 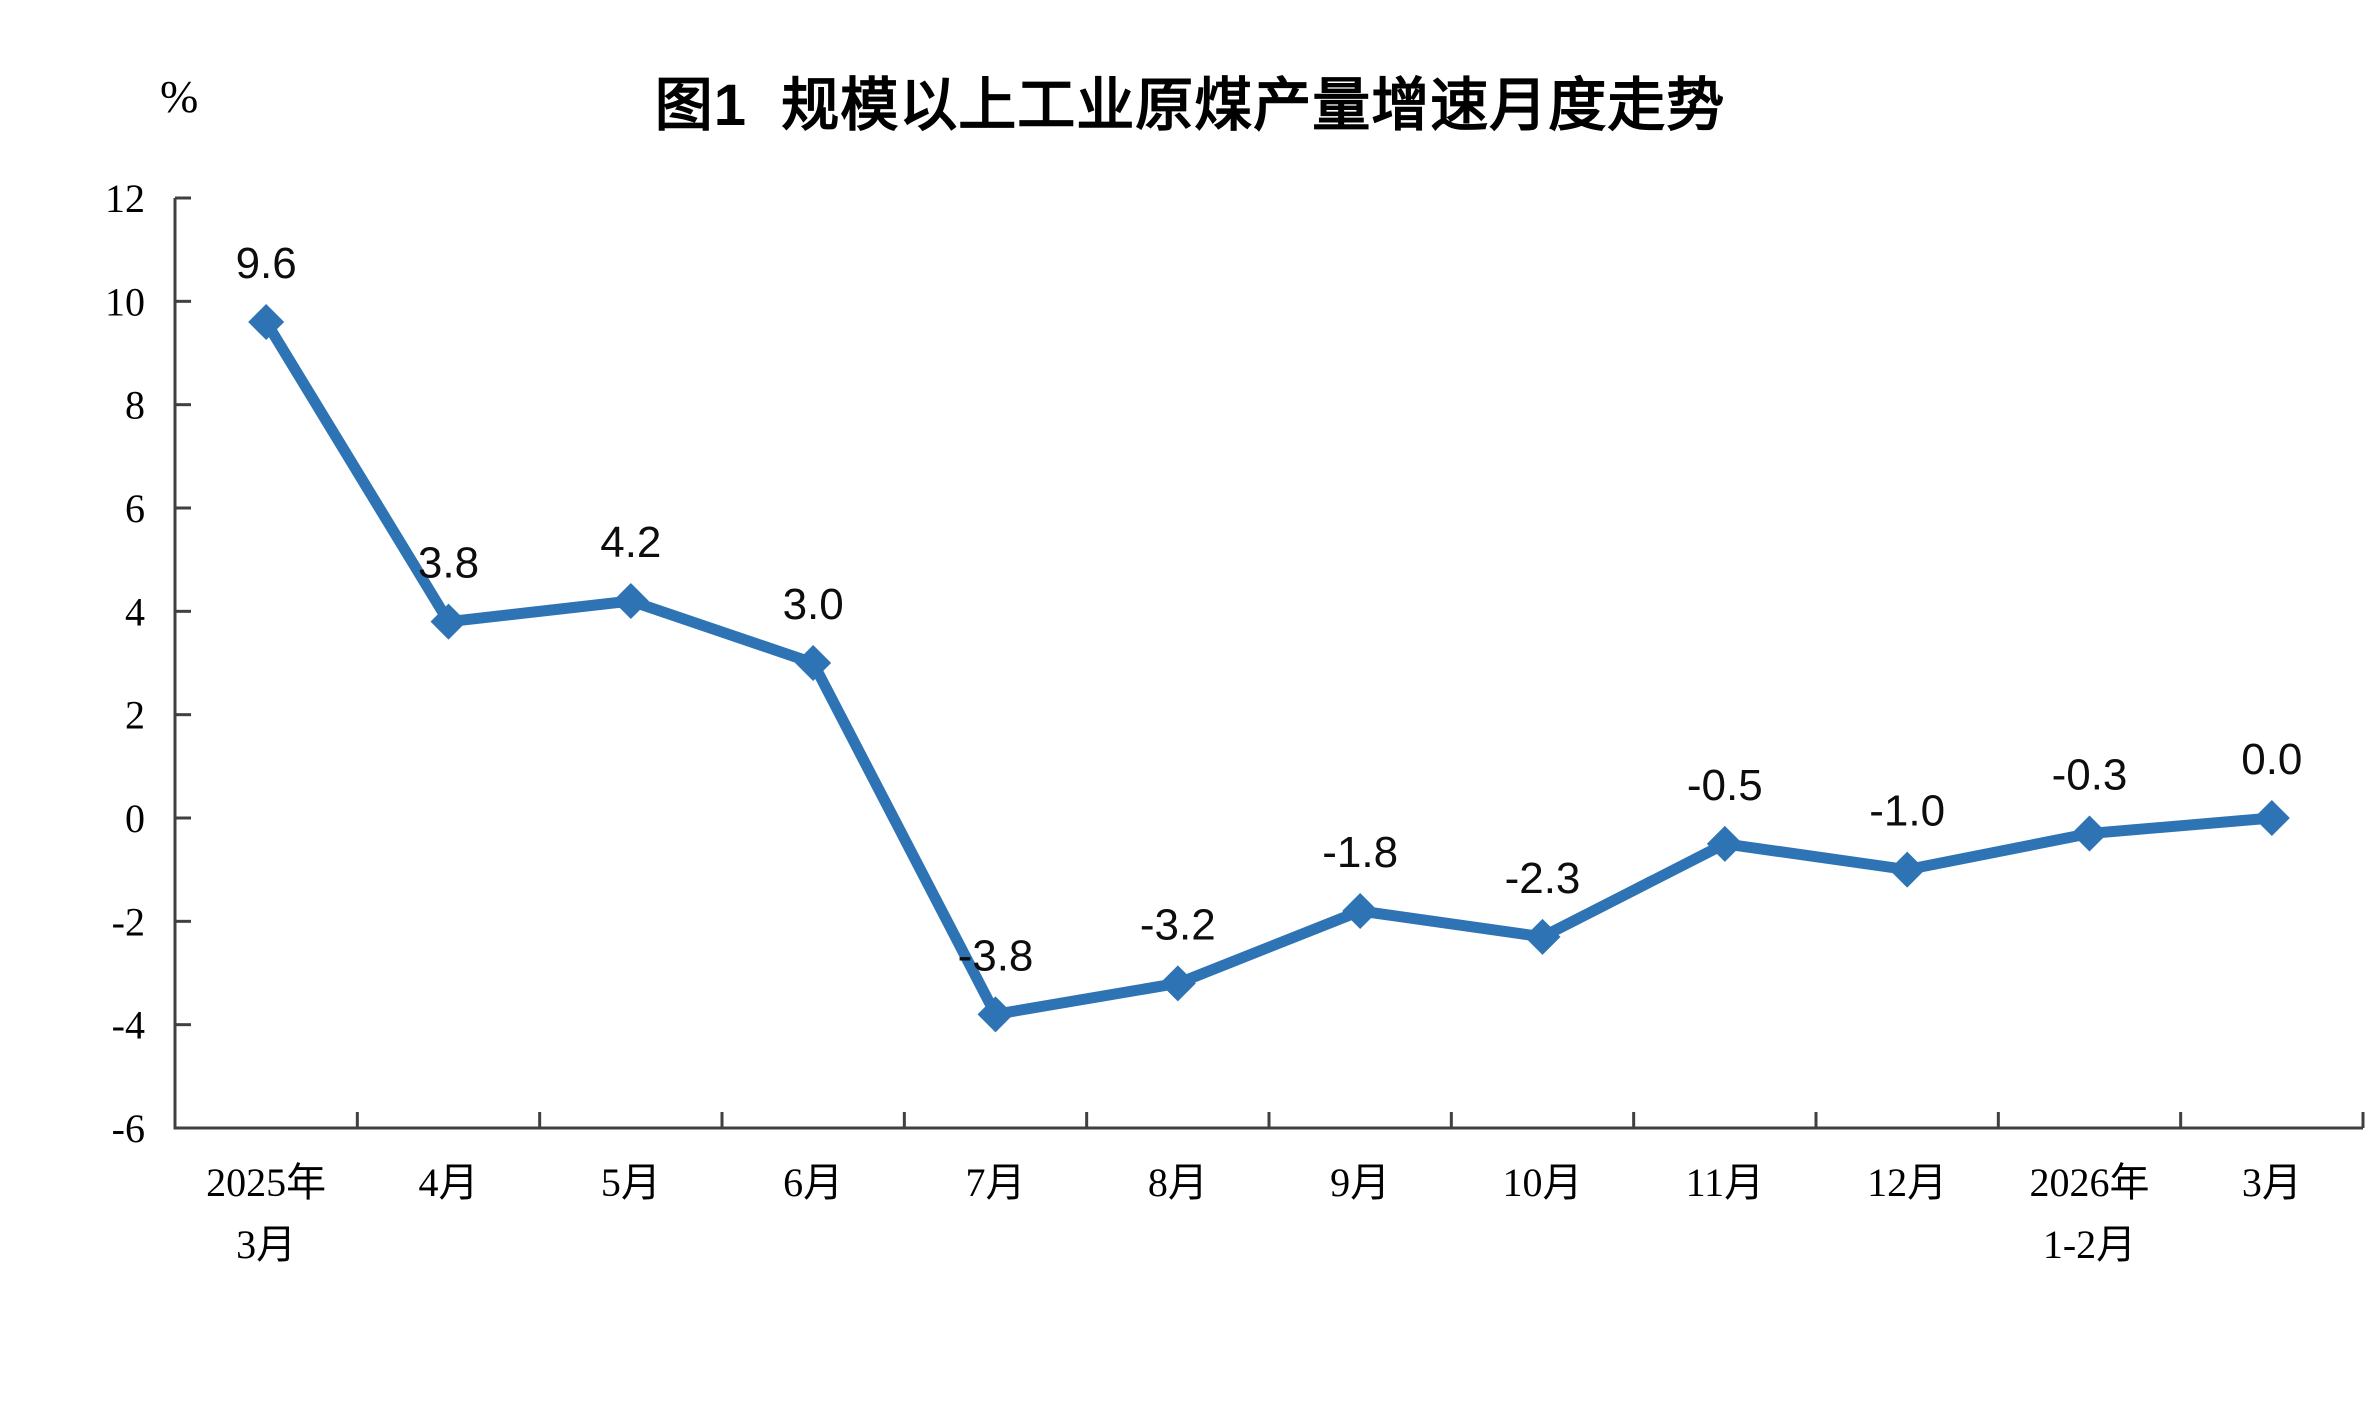 What do you see at coordinates (1360, 852) in the screenshot?
I see `data-point-label: -1.8` at bounding box center [1360, 852].